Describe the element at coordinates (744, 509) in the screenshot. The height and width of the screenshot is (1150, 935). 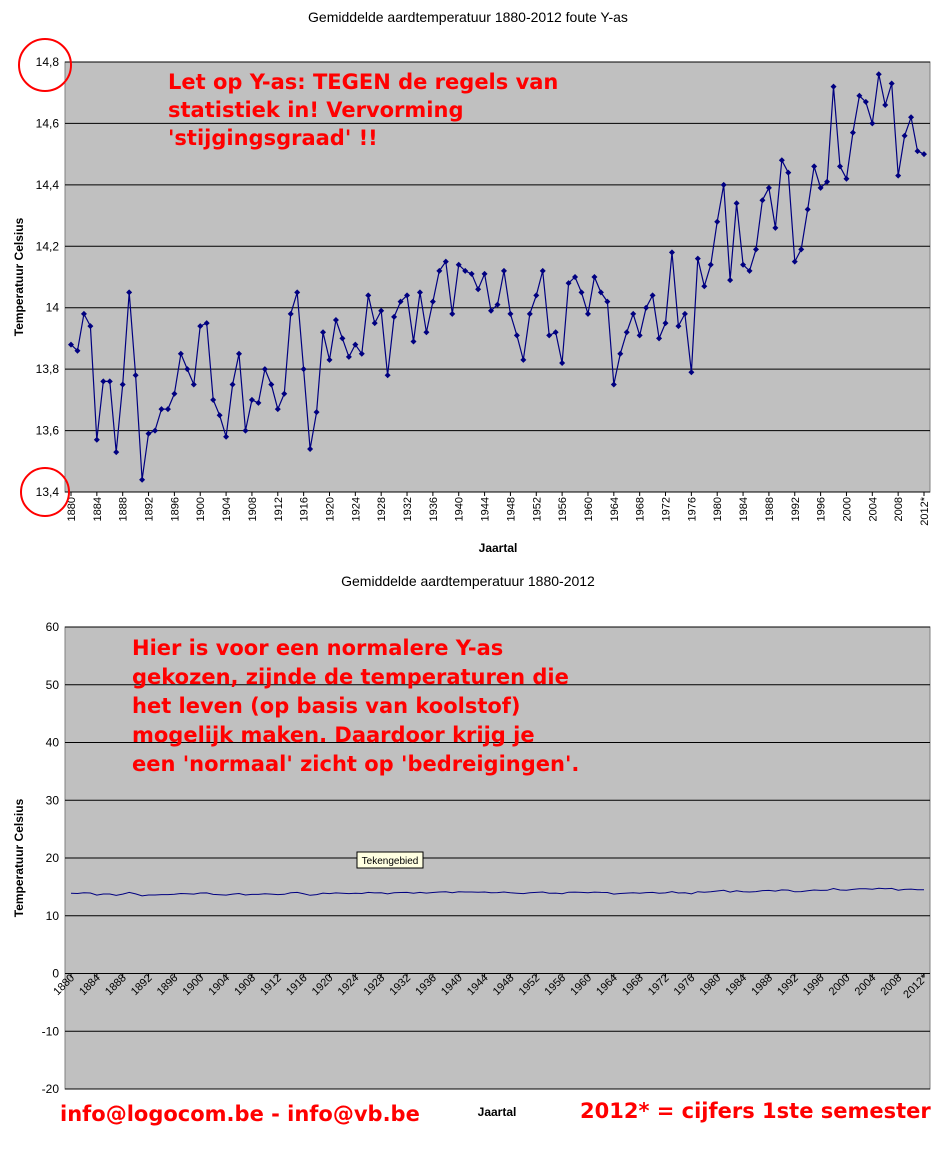
I see `x-tick-label: 1984` at that location.